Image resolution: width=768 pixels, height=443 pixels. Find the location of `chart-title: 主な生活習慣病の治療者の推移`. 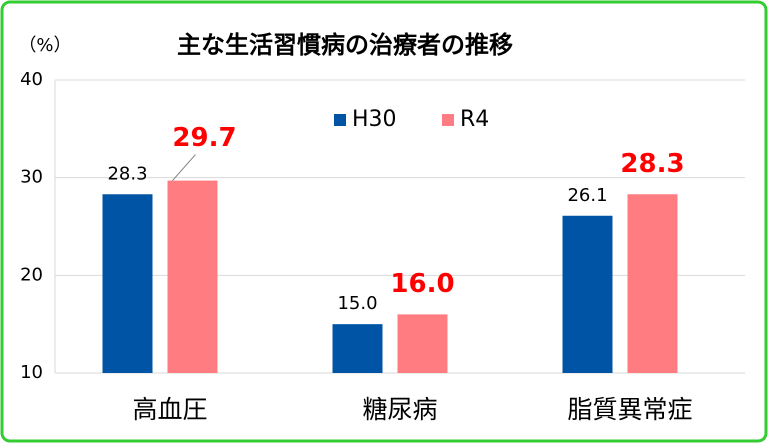

chart-title: 主な生活習慣病の治療者の推移 is located at coordinates (345, 45).